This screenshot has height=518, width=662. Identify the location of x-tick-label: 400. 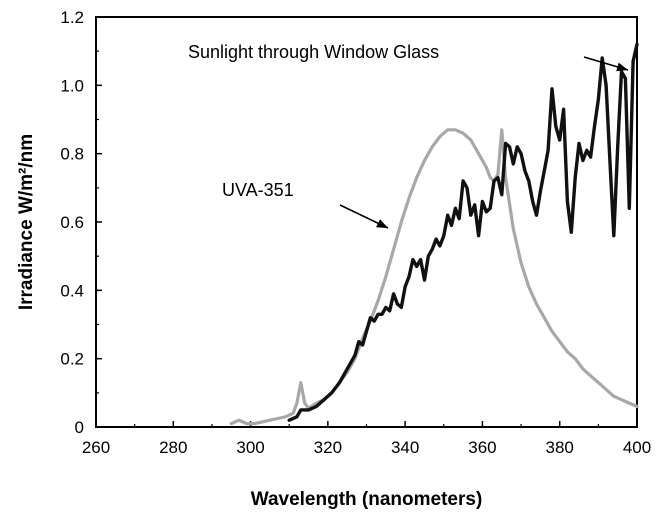
(637, 447).